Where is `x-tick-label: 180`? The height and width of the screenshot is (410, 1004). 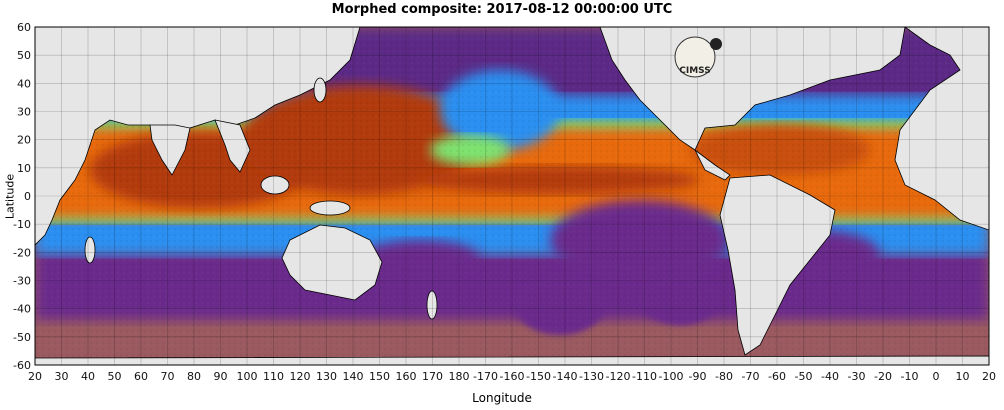
x-tick-label: 180 is located at coordinates (459, 376).